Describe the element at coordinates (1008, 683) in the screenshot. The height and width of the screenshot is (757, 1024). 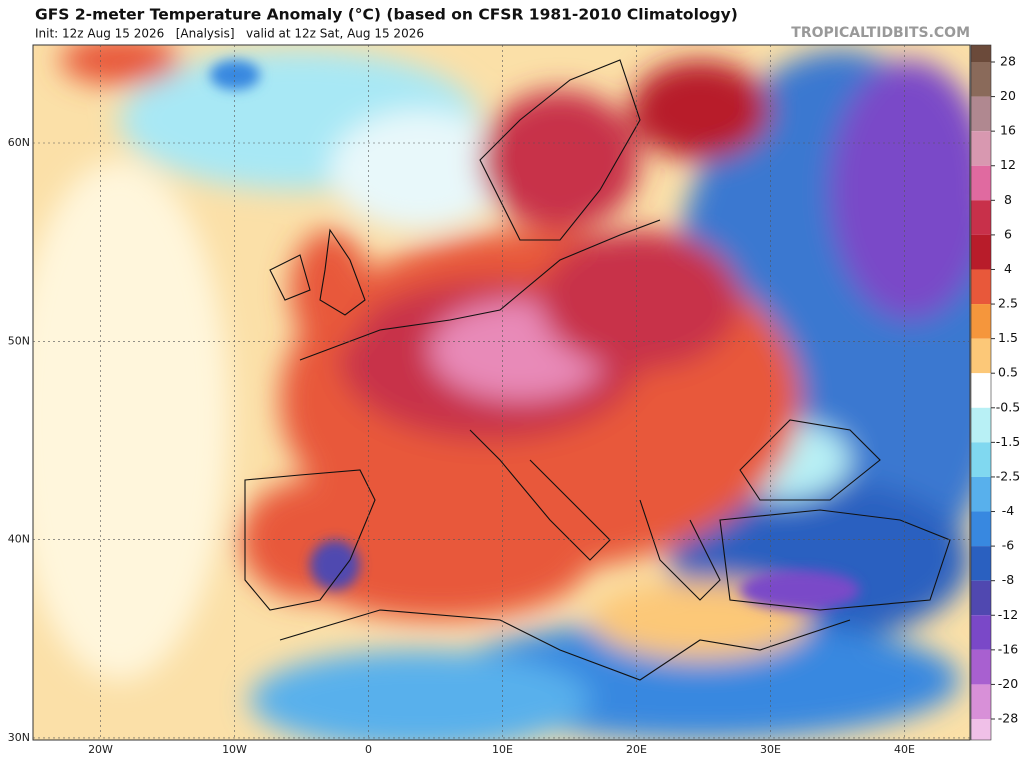
I see `colorbar-label: -20` at that location.